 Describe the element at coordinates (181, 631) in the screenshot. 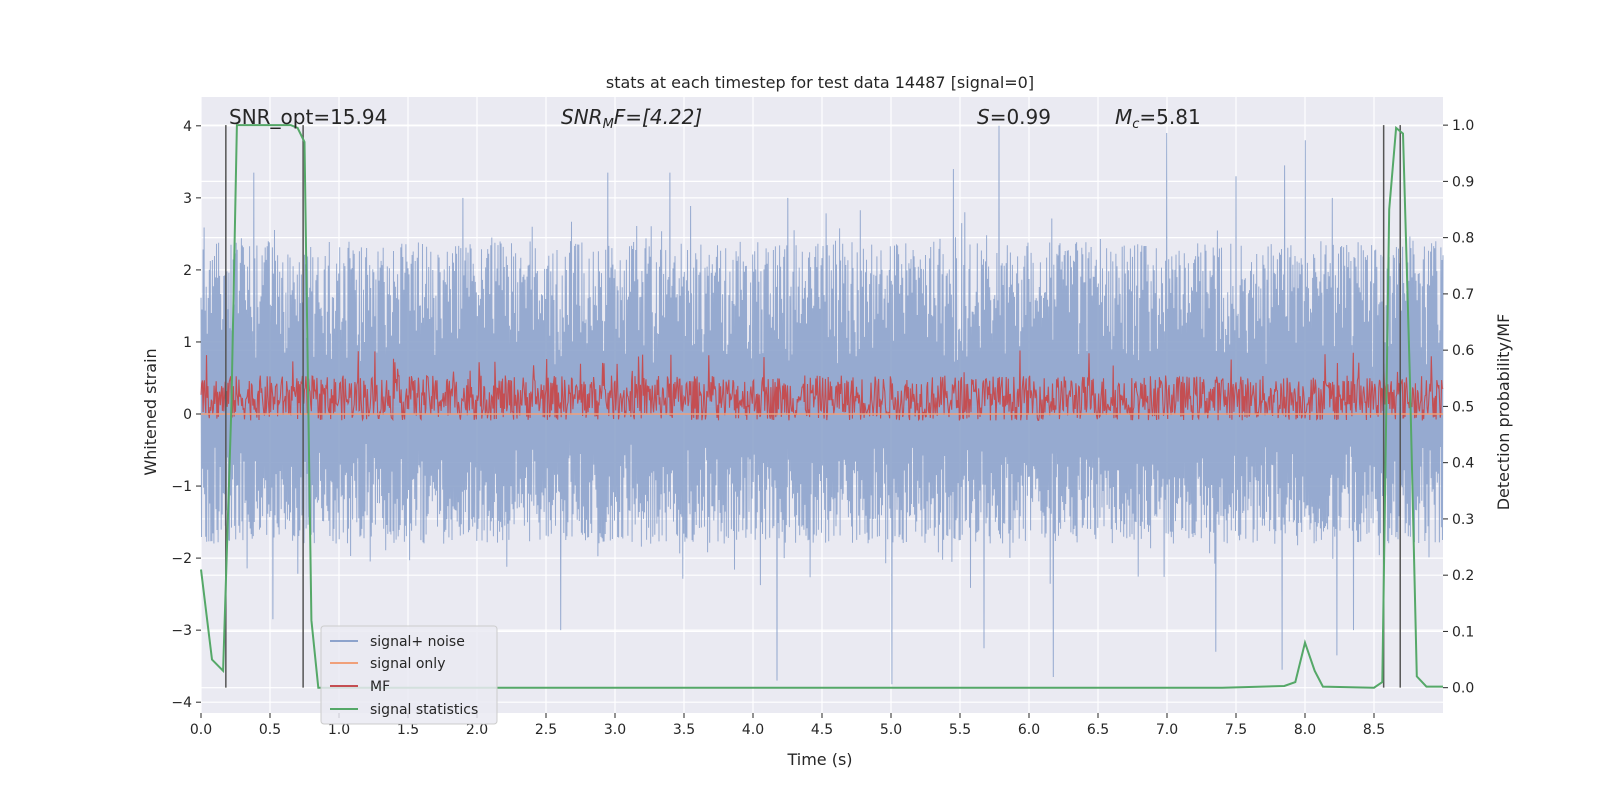

I see `y-tick-label: −3` at that location.